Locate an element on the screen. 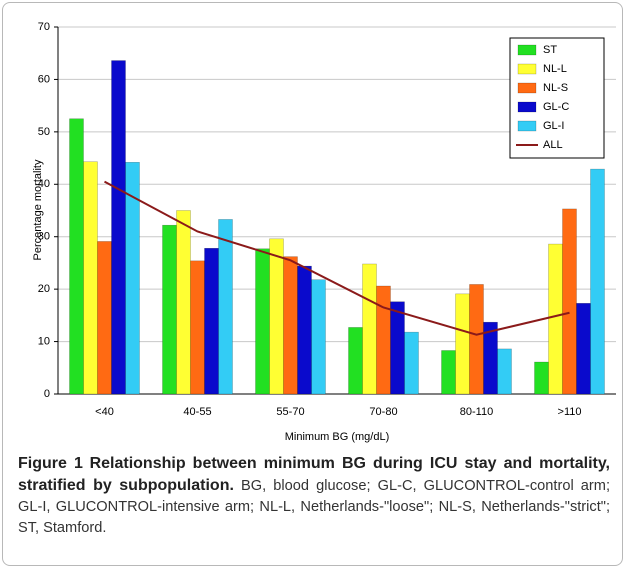 This screenshot has width=627, height=570. caption-label: Figure 1 is located at coordinates (50, 463).